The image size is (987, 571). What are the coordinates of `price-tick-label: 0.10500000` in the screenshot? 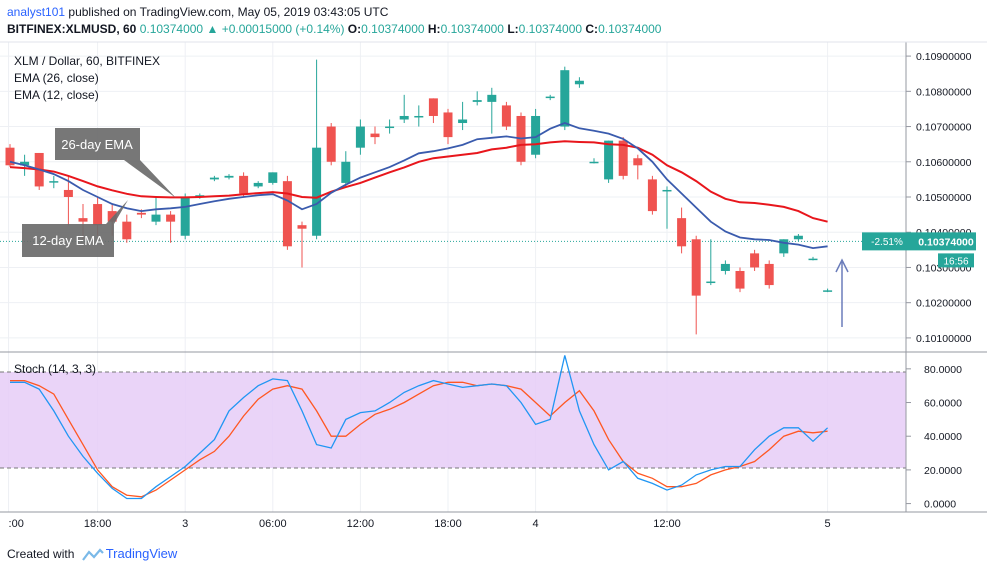 It's located at (944, 198).